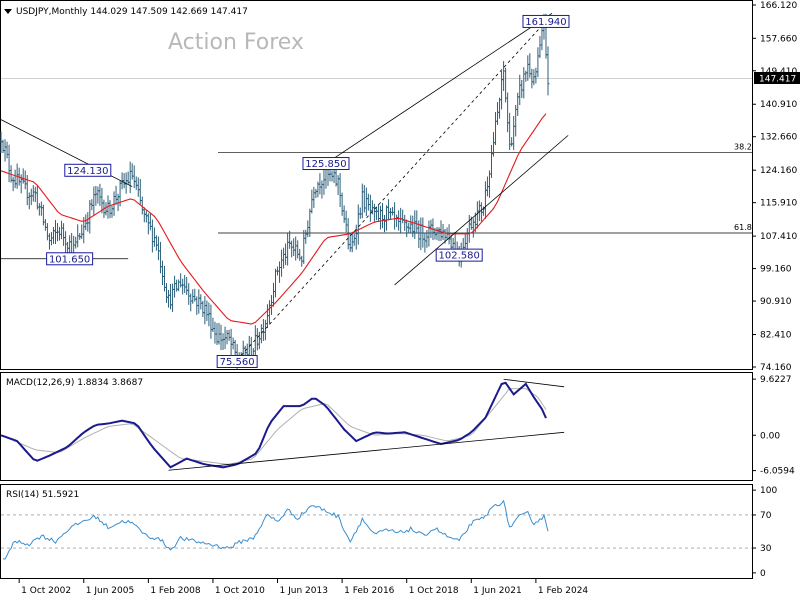 The width and height of the screenshot is (800, 604). What do you see at coordinates (743, 227) in the screenshot?
I see `fib-label-1: 61.8` at bounding box center [743, 227].